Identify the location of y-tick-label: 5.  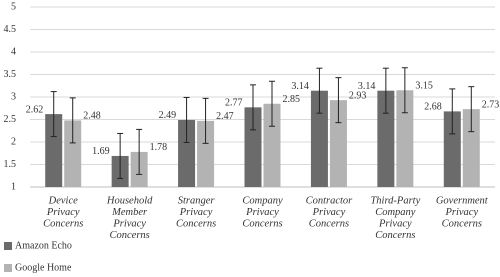
(13, 6).